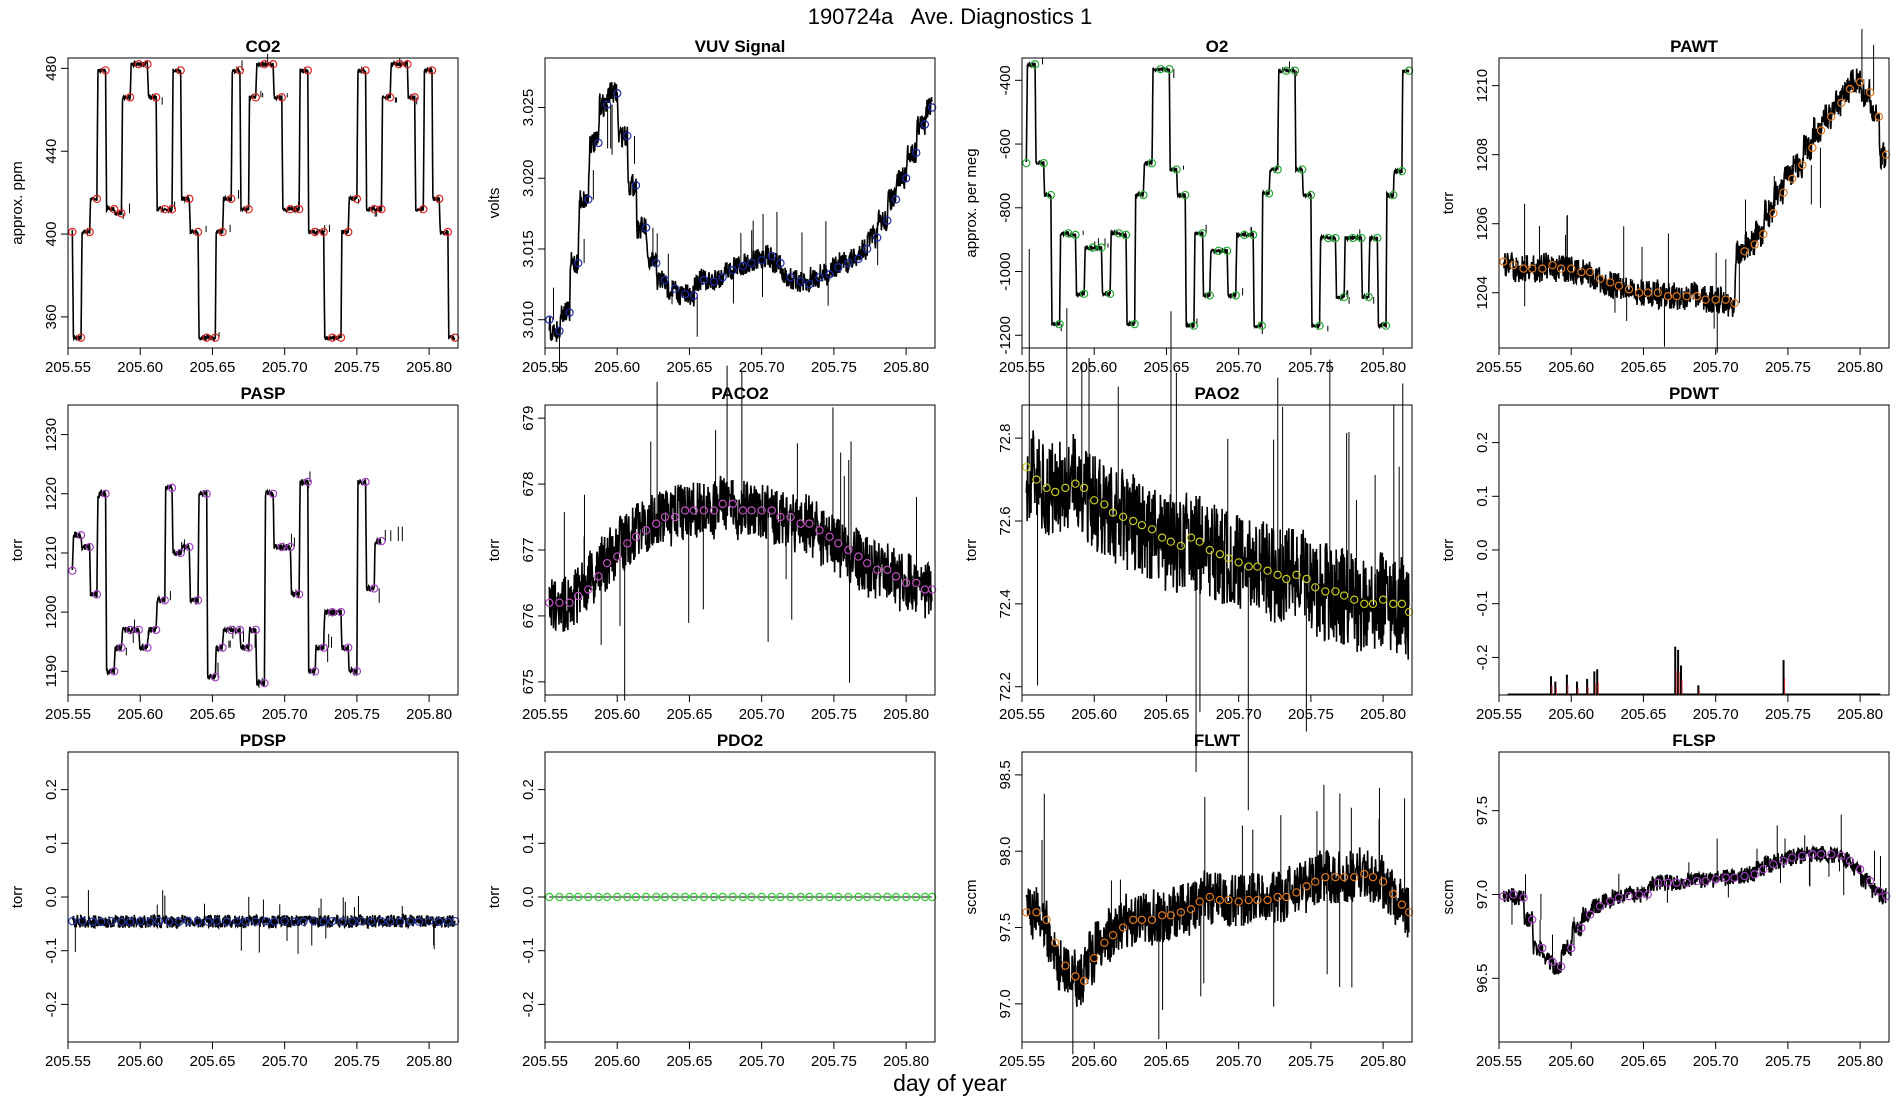  What do you see at coordinates (17, 897) in the screenshot?
I see `y-axis-label: torr` at bounding box center [17, 897].